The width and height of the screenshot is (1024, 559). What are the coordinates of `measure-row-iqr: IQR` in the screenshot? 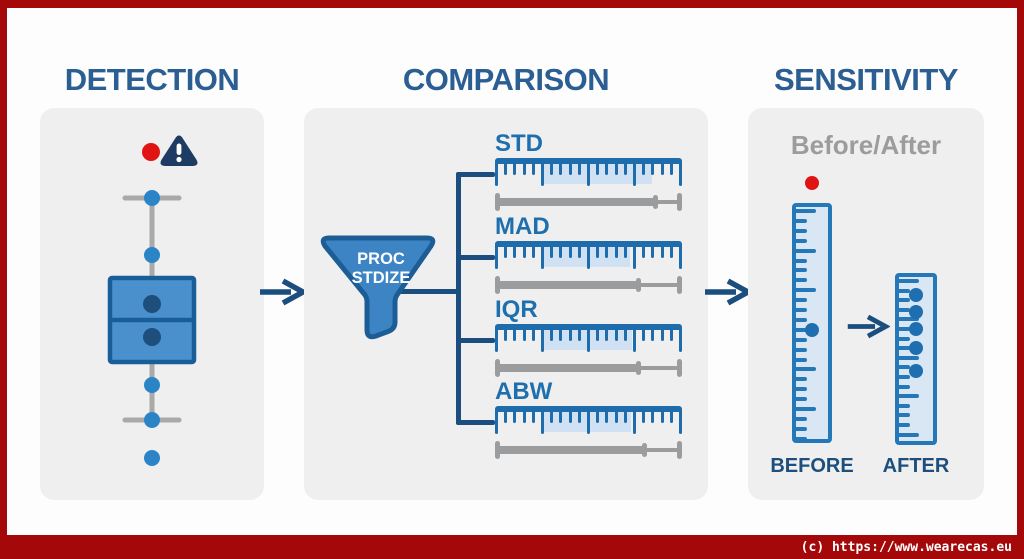 It's located at (588, 337).